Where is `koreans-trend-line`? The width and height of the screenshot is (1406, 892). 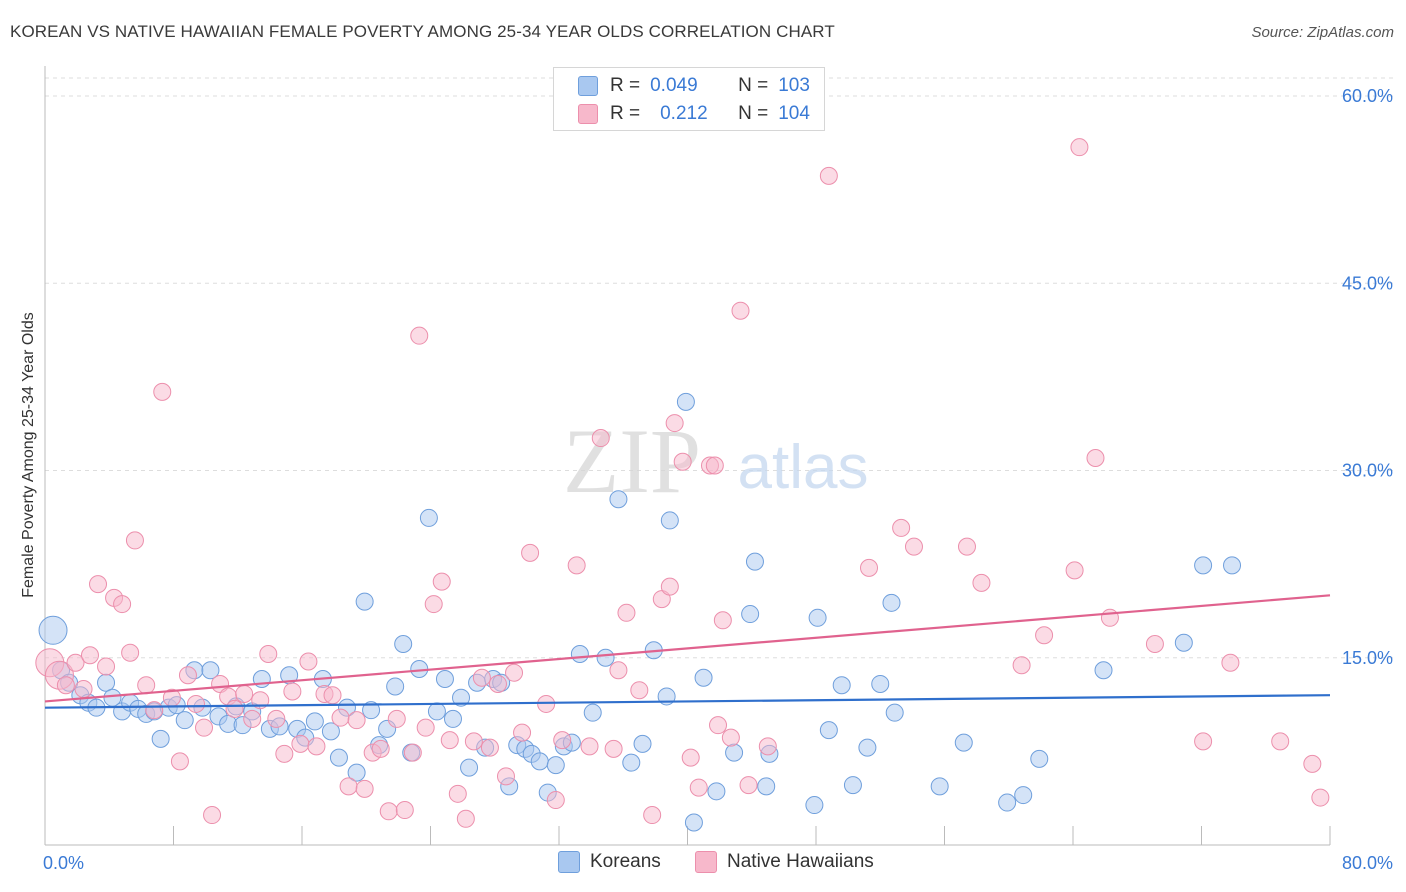
koreans-trend-line is located at coordinates (687, 701).